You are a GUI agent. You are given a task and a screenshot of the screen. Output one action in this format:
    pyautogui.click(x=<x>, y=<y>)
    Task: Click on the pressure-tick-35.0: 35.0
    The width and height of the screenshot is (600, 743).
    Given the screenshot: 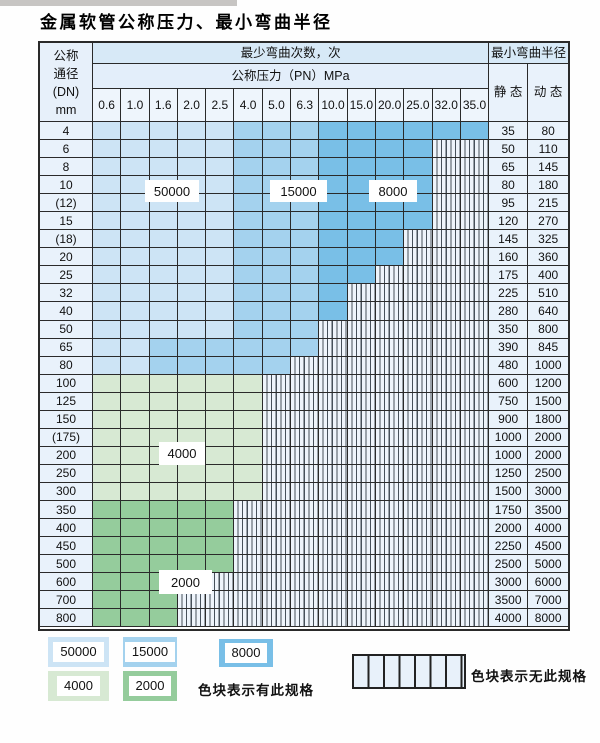 What is the action you would take?
    pyautogui.click(x=475, y=105)
    